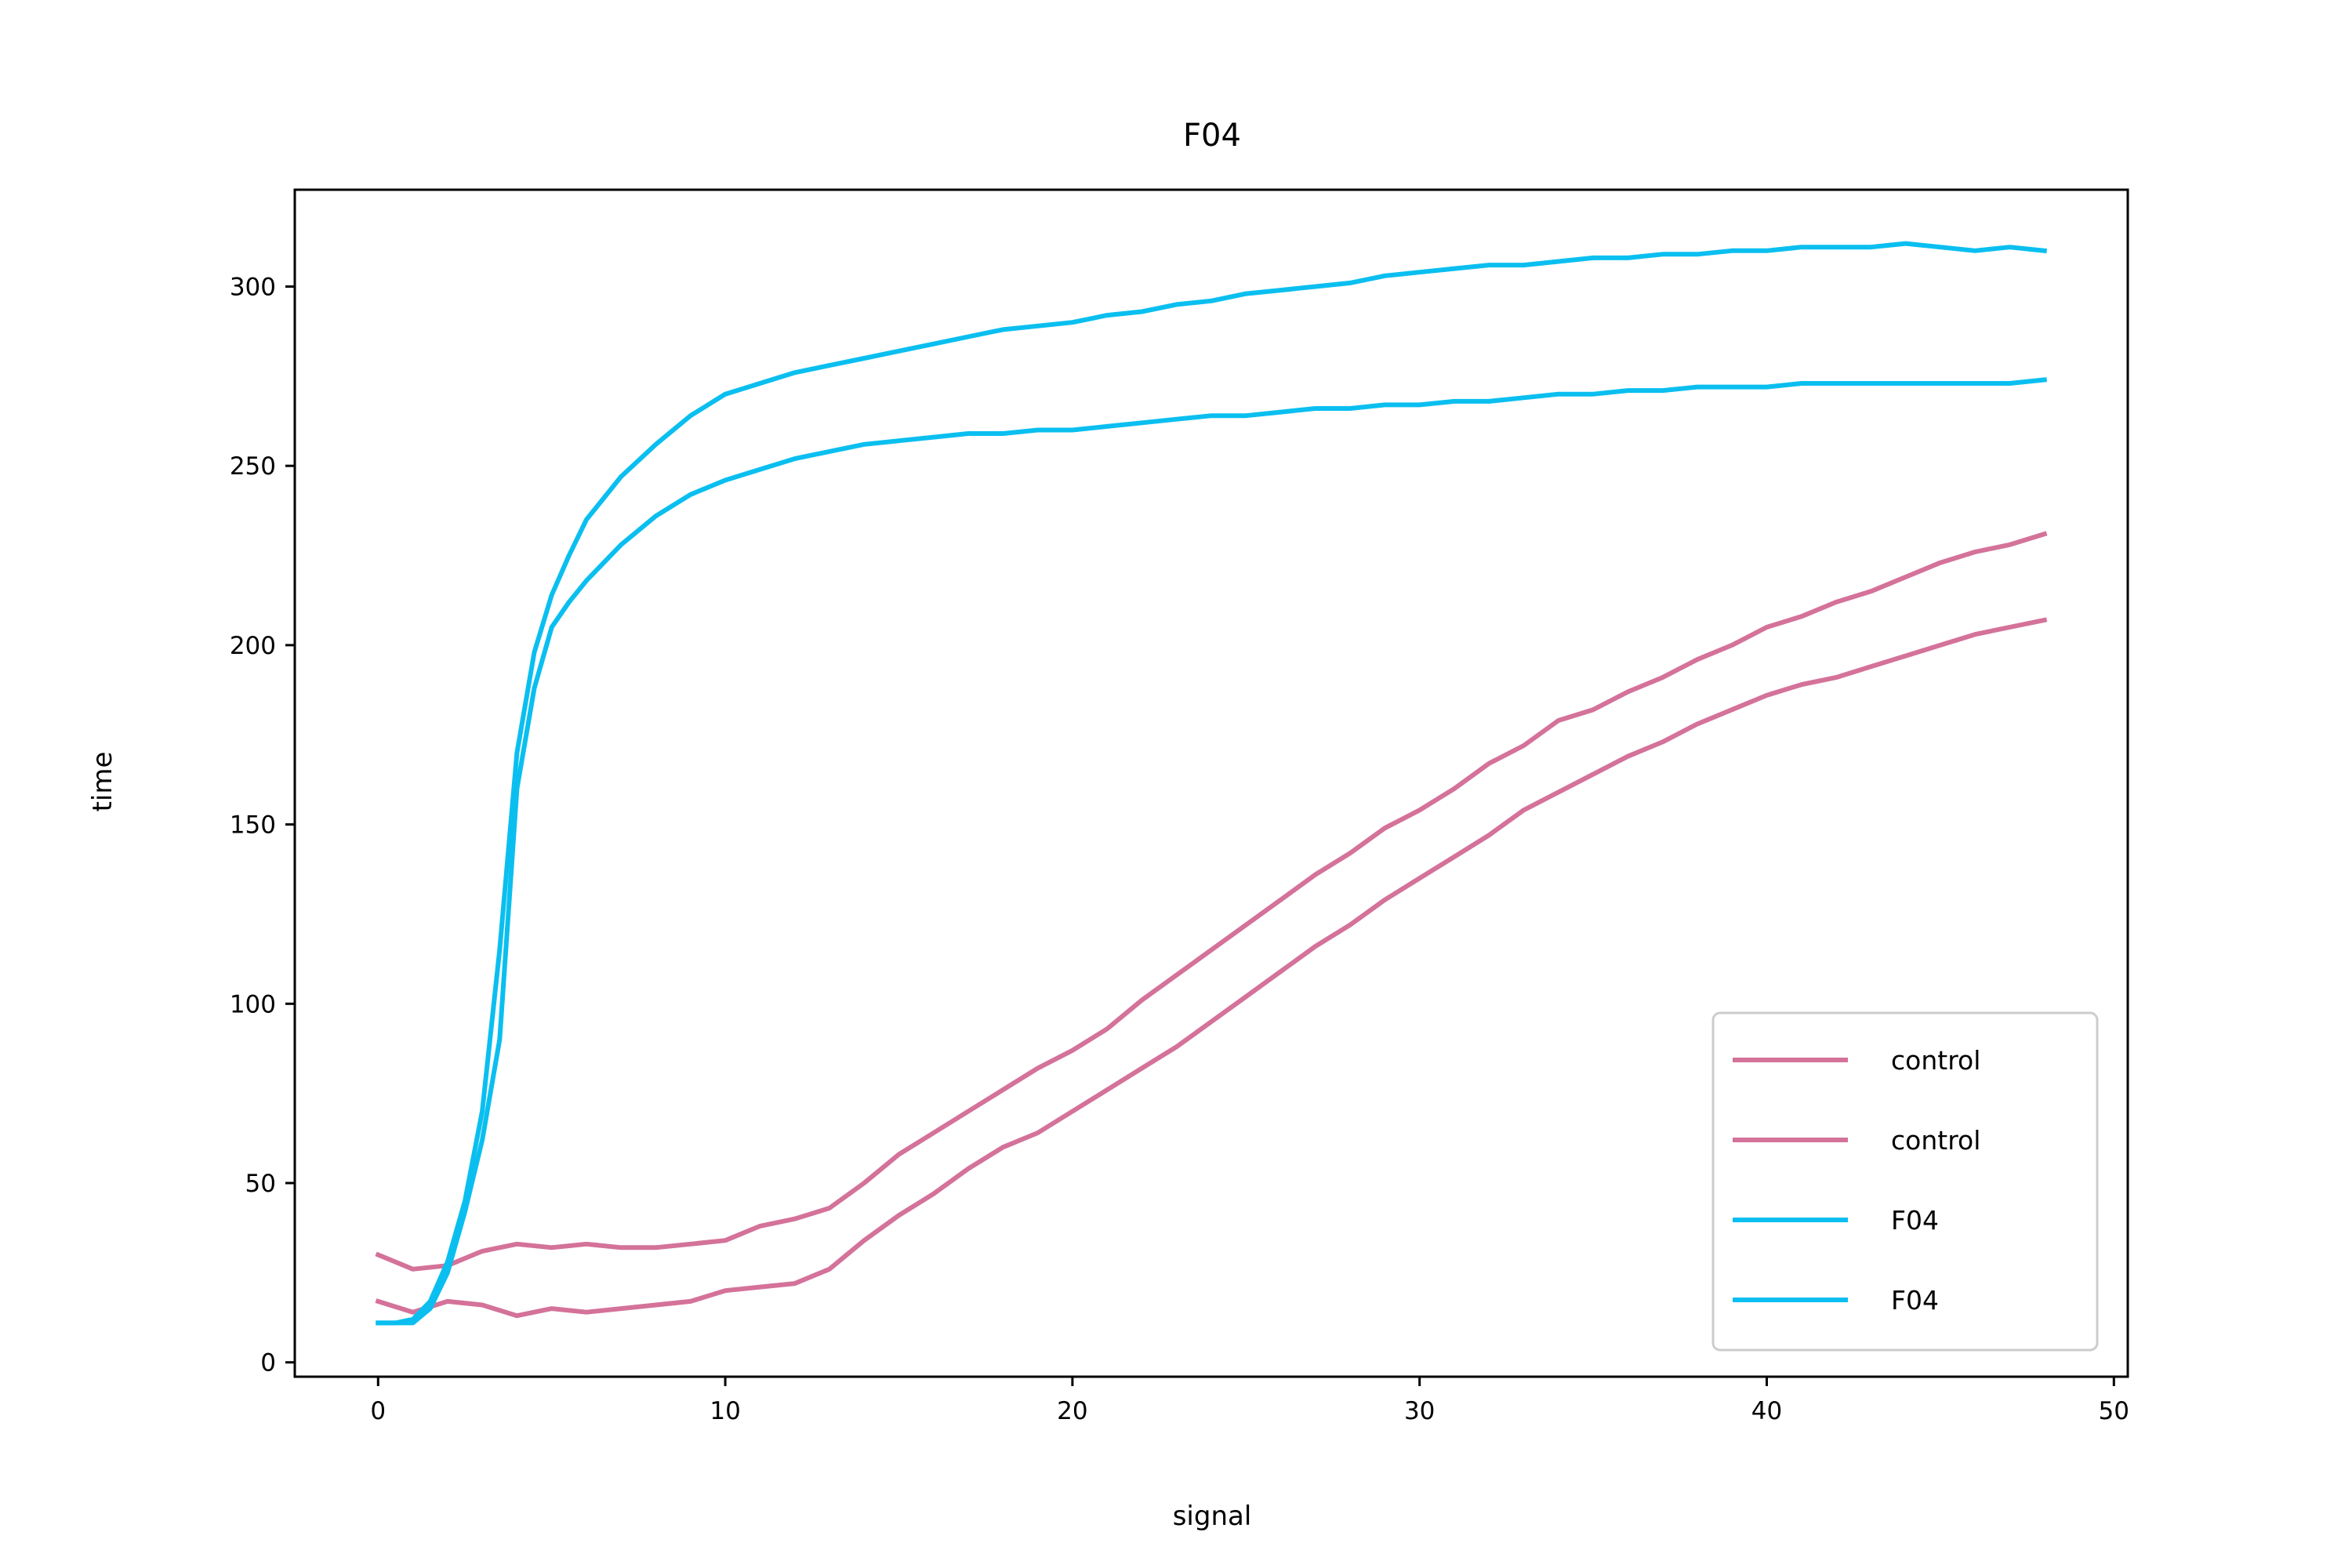  Describe the element at coordinates (1212, 1516) in the screenshot. I see `x-axis-label: signal` at that location.